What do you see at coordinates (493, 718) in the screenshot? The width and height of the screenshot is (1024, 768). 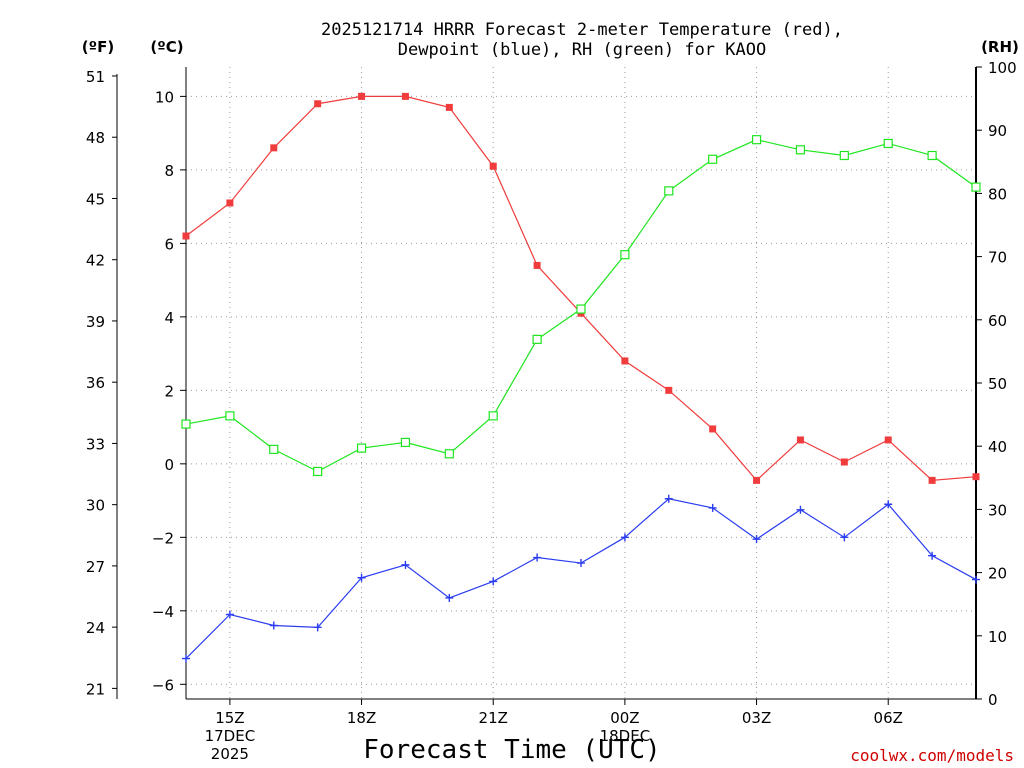 I see `time-tick-label: 21Z` at bounding box center [493, 718].